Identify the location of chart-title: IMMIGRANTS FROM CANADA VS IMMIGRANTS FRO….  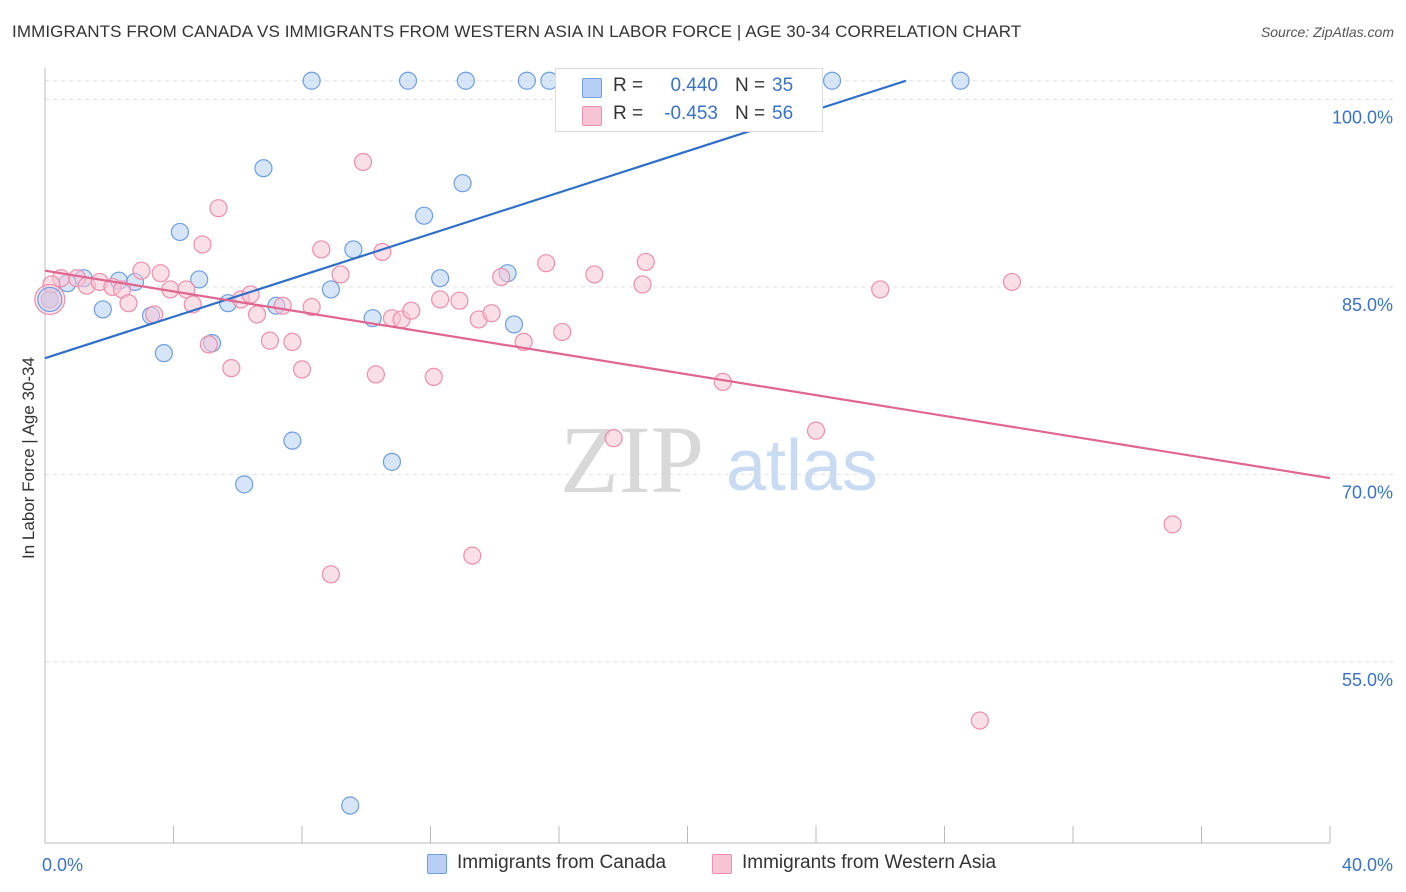
(517, 31).